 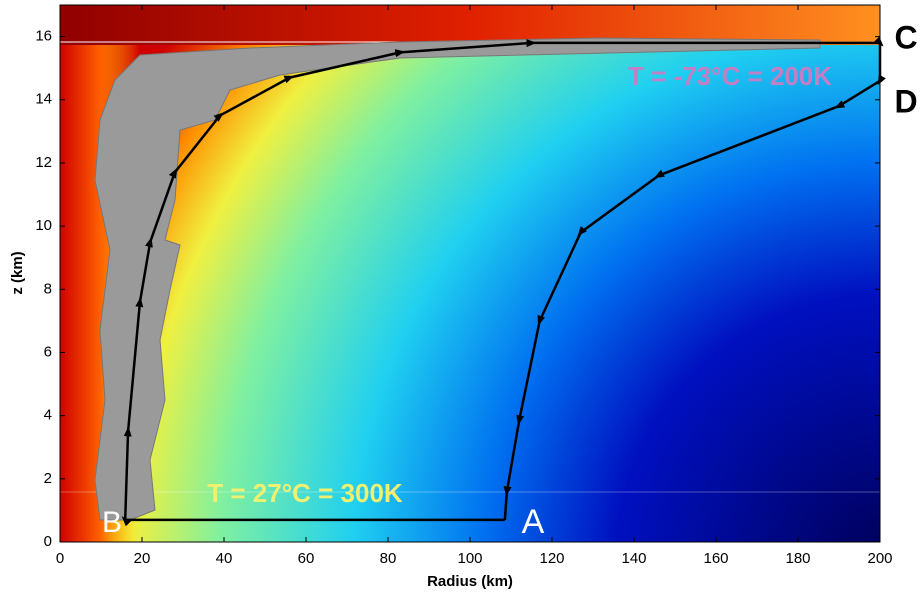 What do you see at coordinates (879, 558) in the screenshot?
I see `x-tick-label: 200` at bounding box center [879, 558].